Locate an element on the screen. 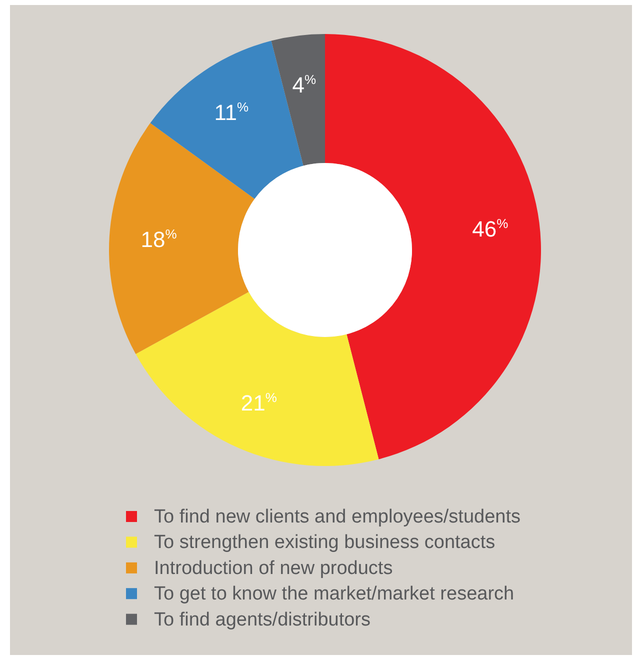  data-label: 21$^{%}$ is located at coordinates (259, 403).